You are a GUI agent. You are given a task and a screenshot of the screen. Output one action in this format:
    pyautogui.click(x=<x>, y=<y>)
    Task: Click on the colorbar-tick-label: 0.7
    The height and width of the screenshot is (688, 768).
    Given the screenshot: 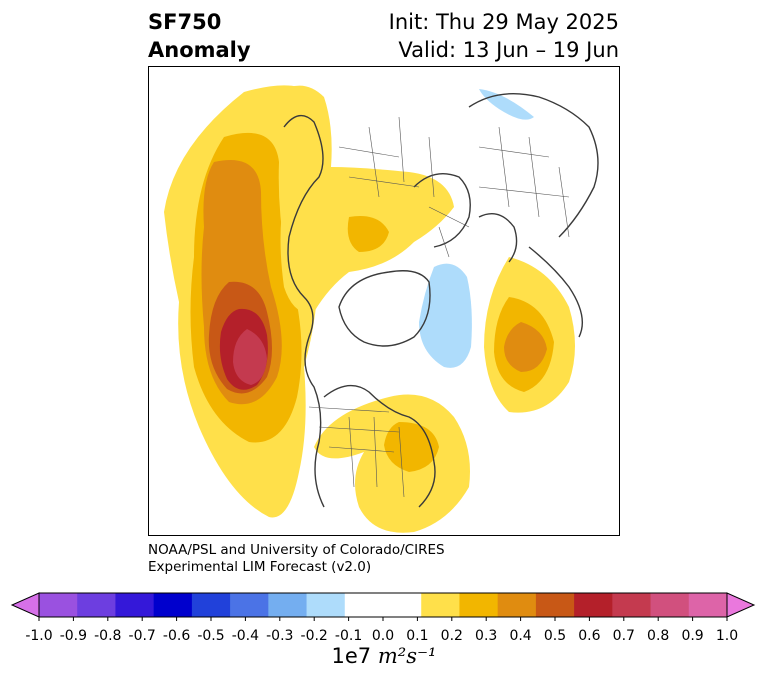 What is the action you would take?
    pyautogui.click(x=623, y=636)
    